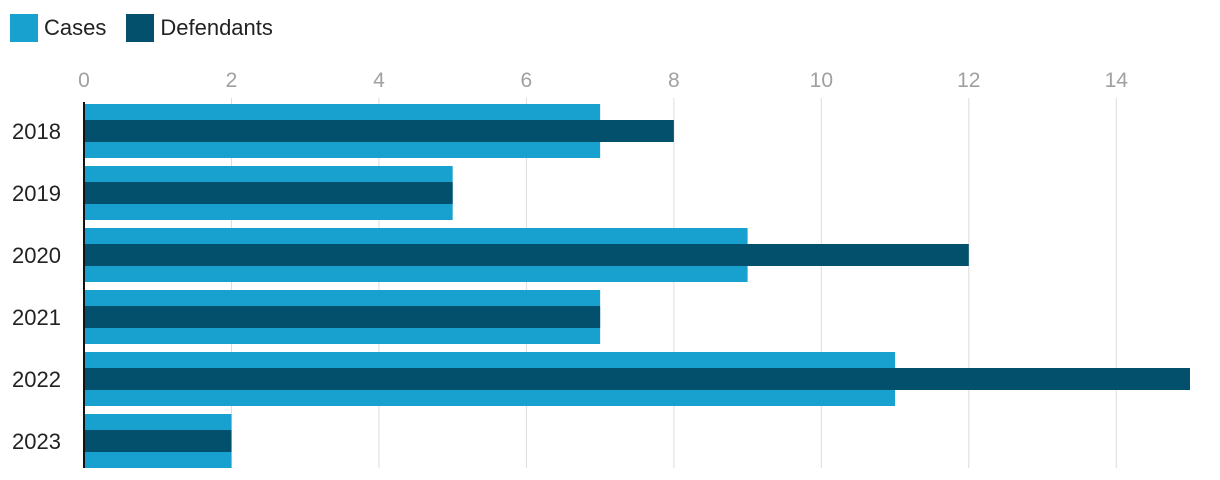  Describe the element at coordinates (140, 28) in the screenshot. I see `legend-swatch-defendants` at that location.